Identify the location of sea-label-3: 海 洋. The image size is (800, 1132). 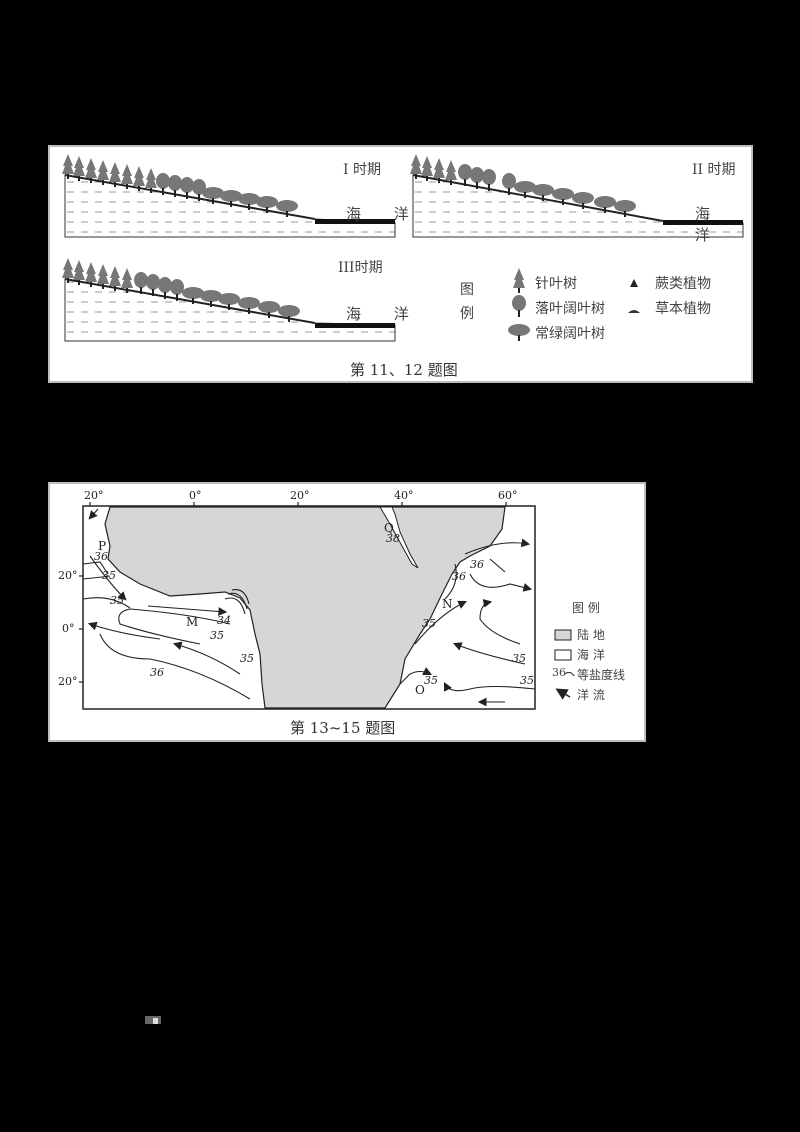
(384, 314).